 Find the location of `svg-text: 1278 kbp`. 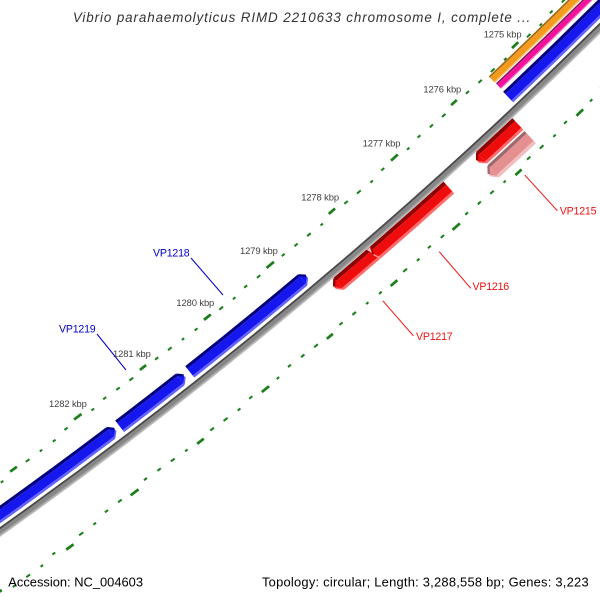

svg-text: 1278 kbp is located at coordinates (320, 197).